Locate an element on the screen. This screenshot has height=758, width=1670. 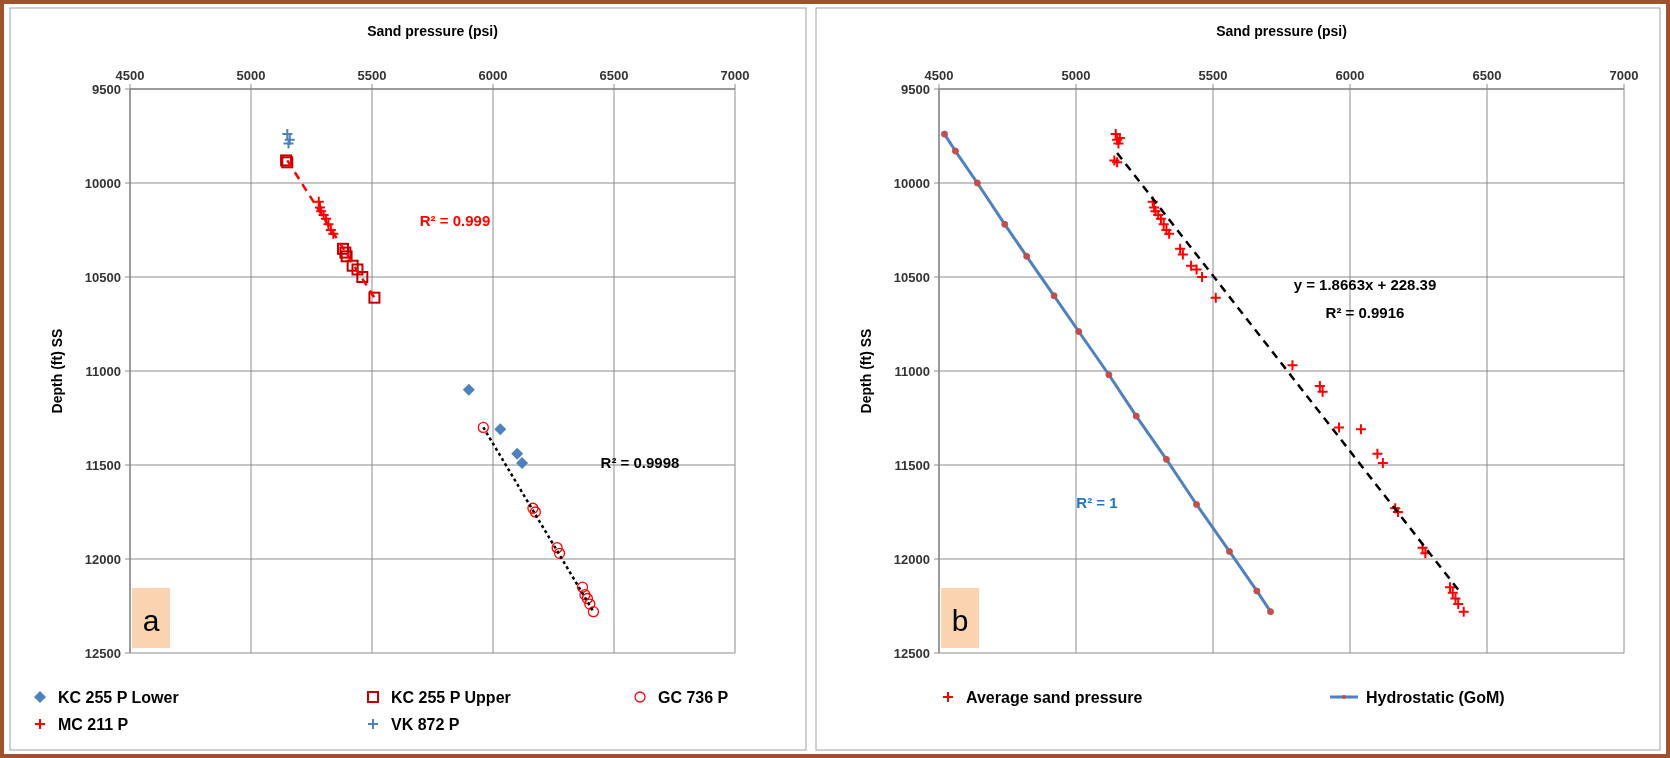
legend-label: KC 255 P Lower is located at coordinates (118, 697).